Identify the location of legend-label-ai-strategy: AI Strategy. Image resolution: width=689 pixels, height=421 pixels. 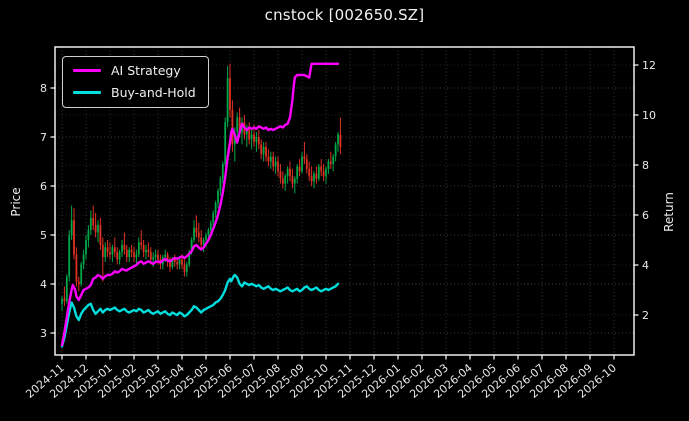
(146, 70).